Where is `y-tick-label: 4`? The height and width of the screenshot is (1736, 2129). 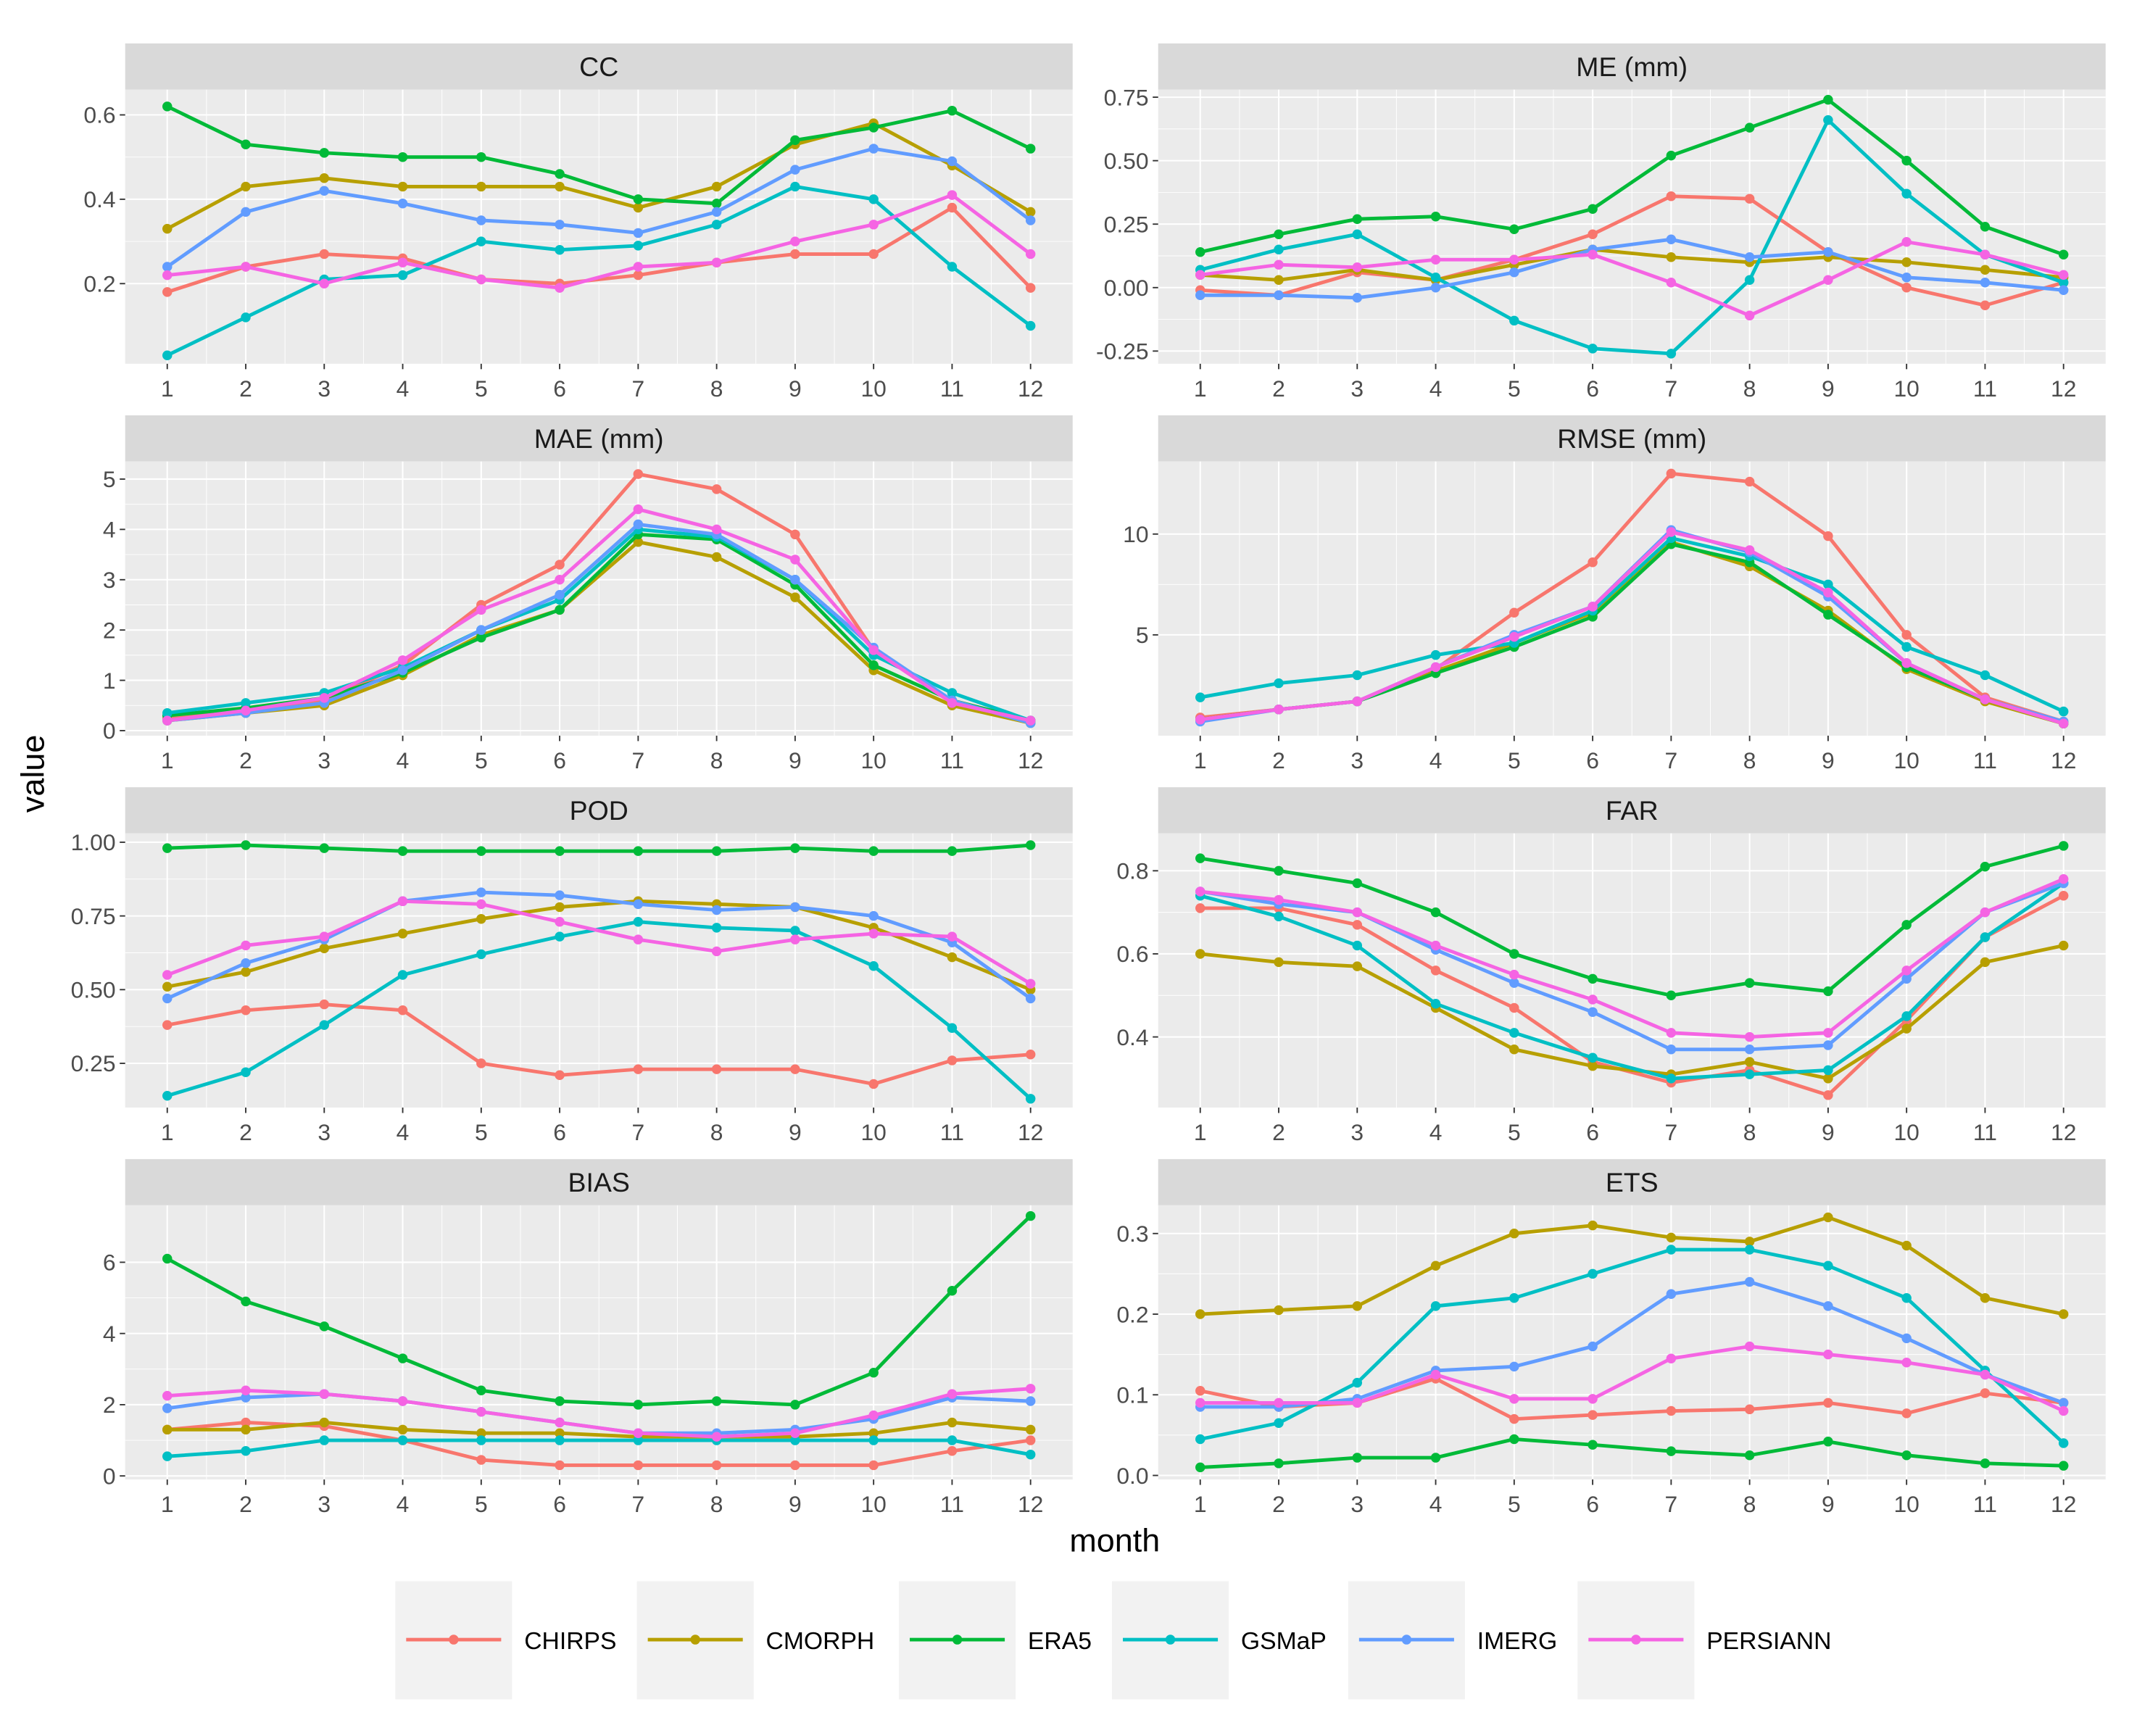
y-tick-label: 4 is located at coordinates (109, 1334).